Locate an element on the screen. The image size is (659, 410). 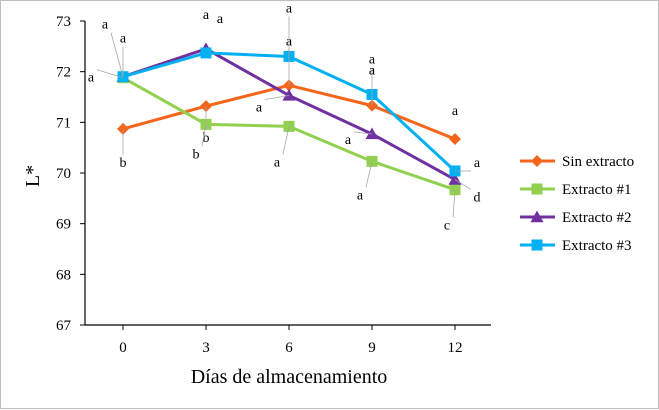
x-tick-label: 3 is located at coordinates (206, 348).